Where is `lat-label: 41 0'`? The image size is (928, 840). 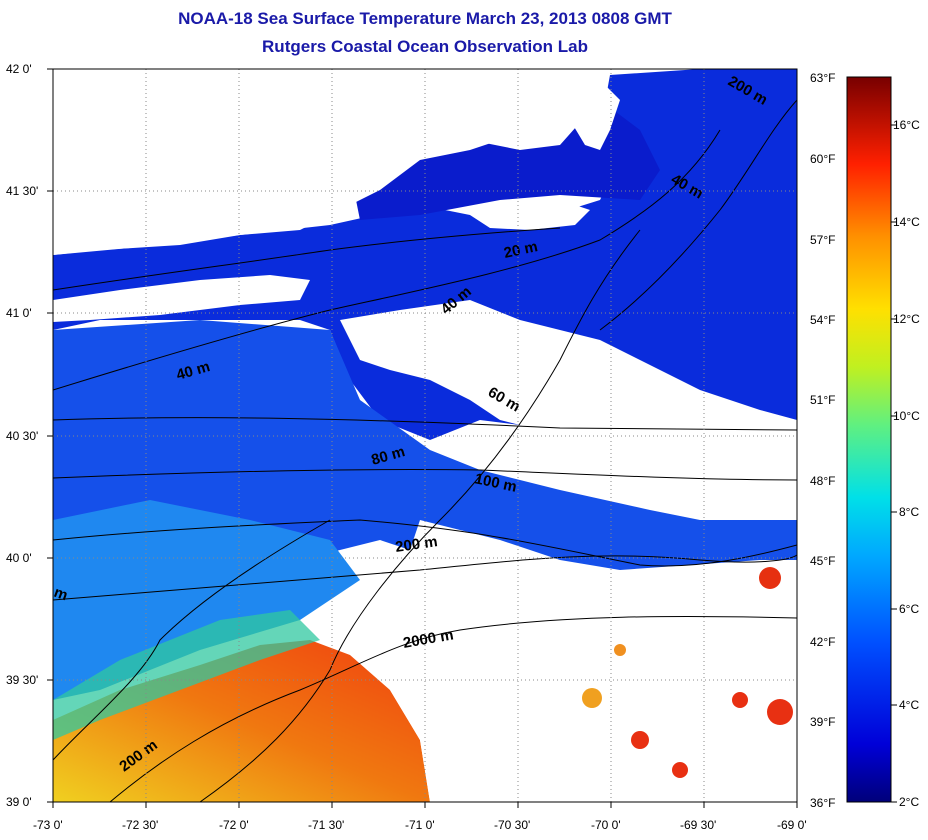
lat-label: 41 0' is located at coordinates (19, 313).